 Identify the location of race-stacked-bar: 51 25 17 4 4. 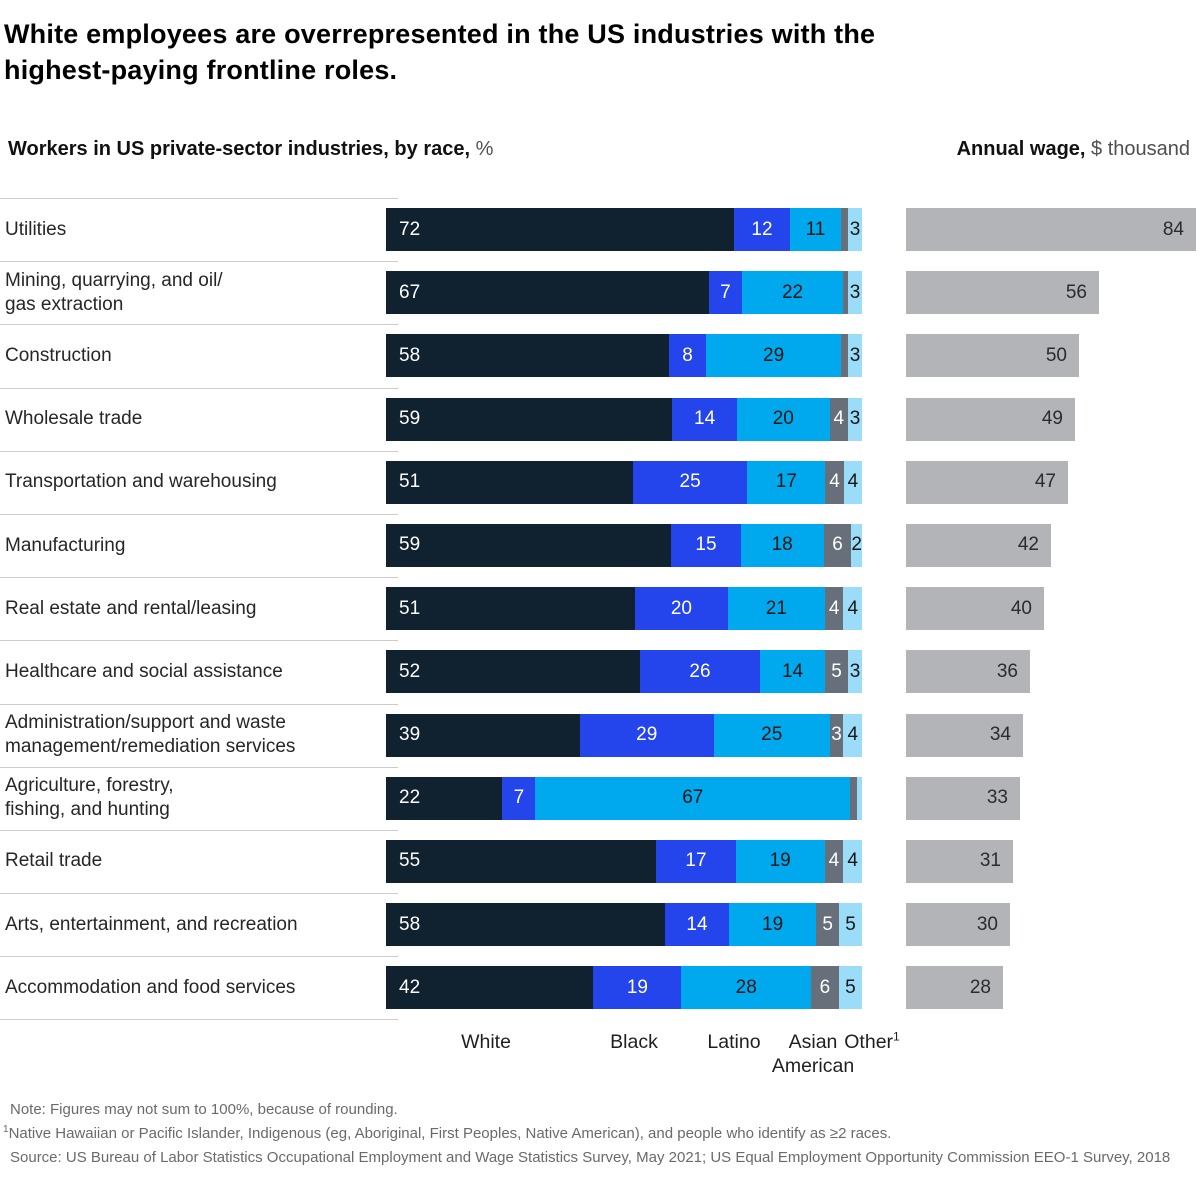
(624, 482).